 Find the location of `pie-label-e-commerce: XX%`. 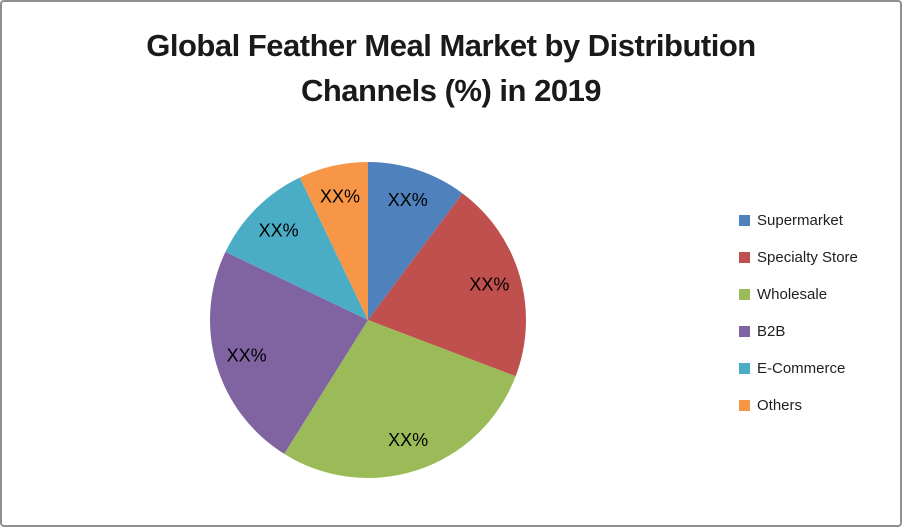

pie-label-e-commerce: XX% is located at coordinates (279, 231).